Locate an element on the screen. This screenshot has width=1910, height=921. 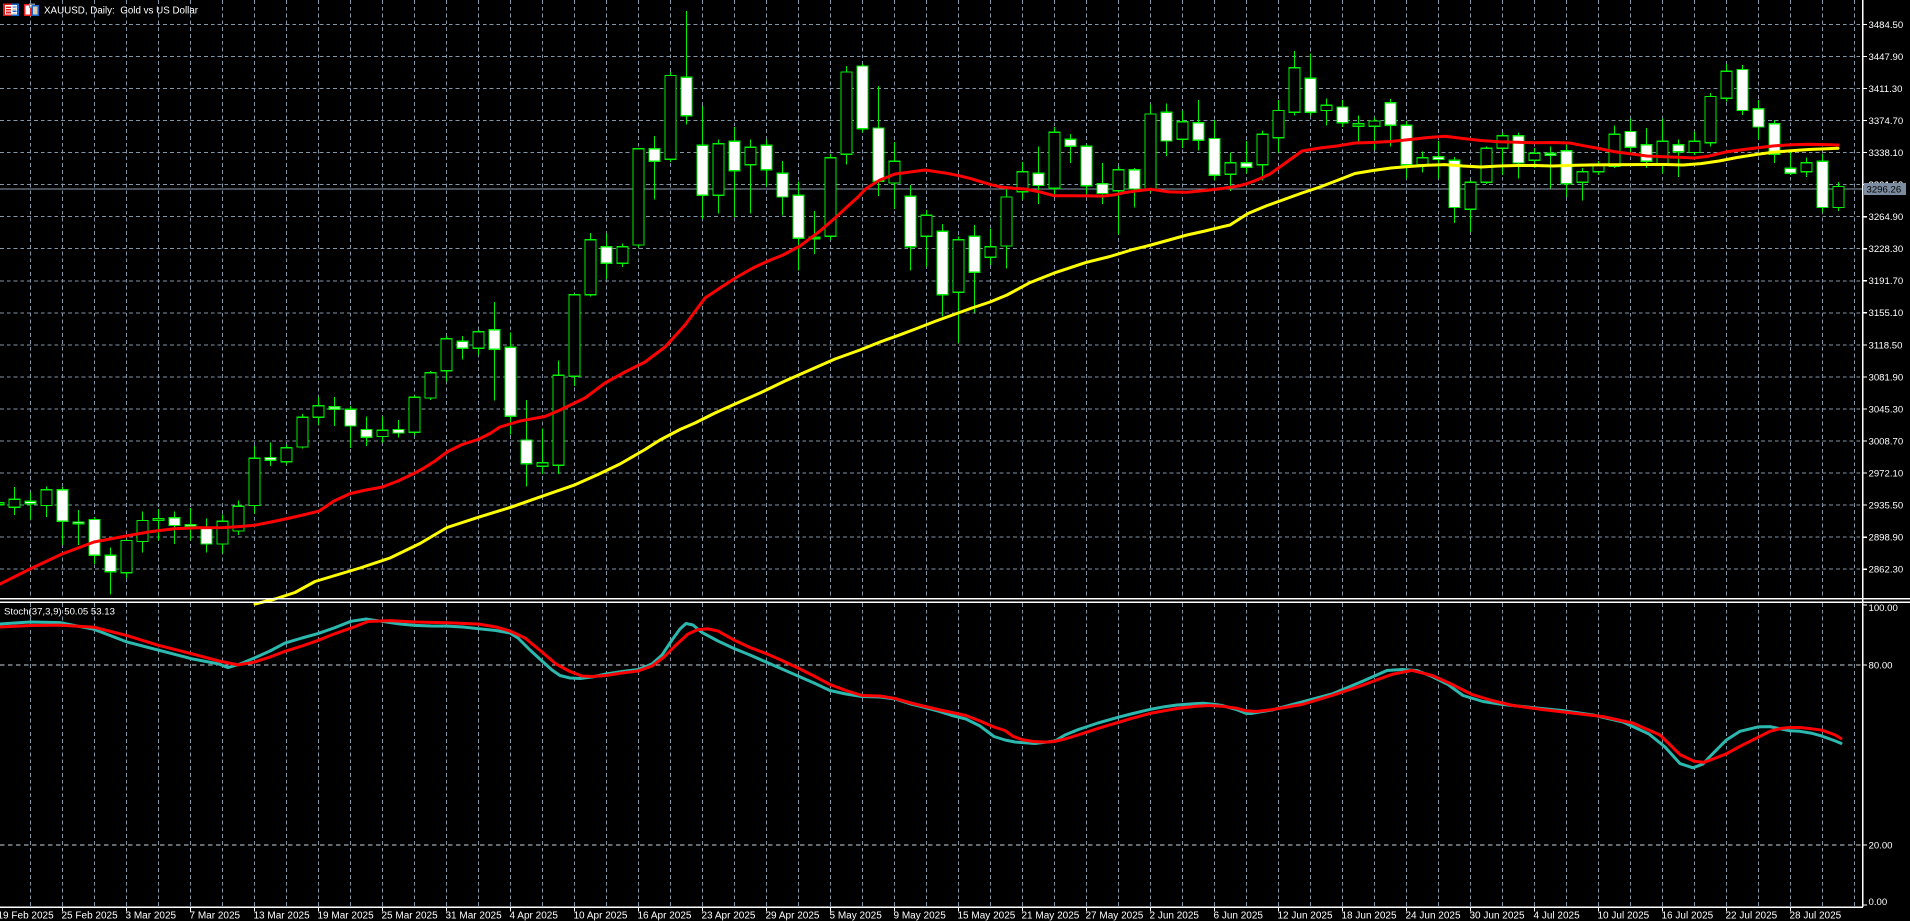
svg-text: 15 May 2025 is located at coordinates (987, 916).